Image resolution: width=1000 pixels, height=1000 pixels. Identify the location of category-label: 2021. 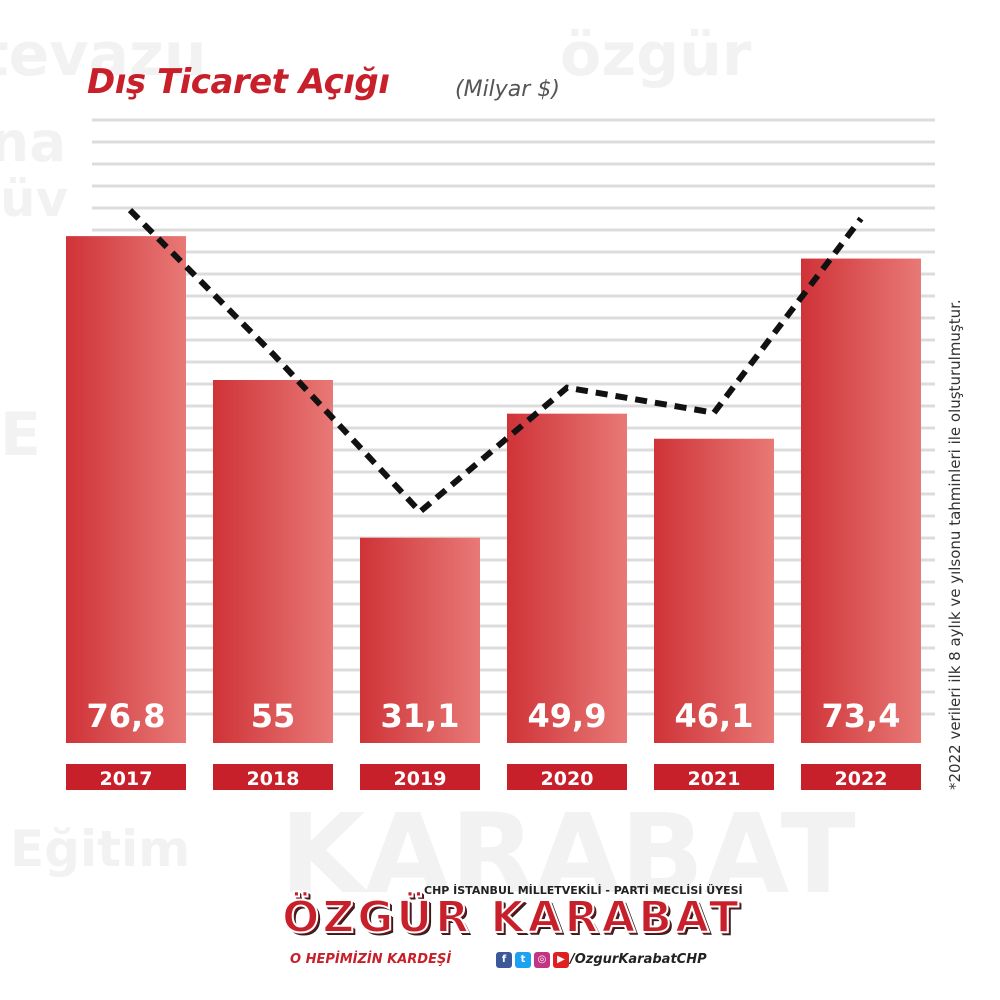
(714, 779).